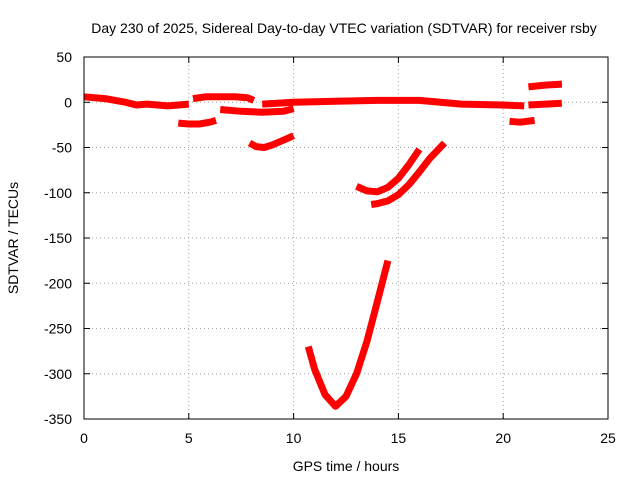 Image resolution: width=640 pixels, height=480 pixels. I want to click on x-tick-label: 10, so click(294, 438).